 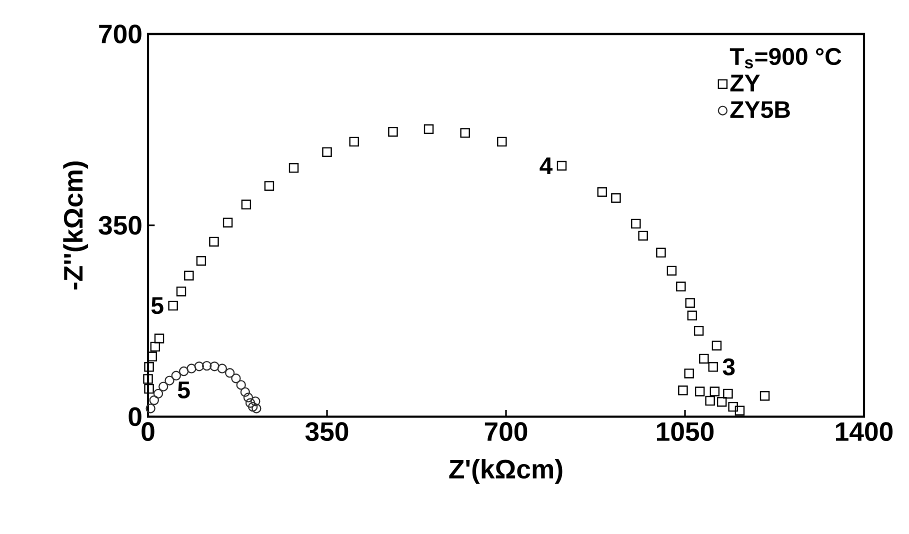 What do you see at coordinates (148, 432) in the screenshot?
I see `x-tick-label: 0` at bounding box center [148, 432].